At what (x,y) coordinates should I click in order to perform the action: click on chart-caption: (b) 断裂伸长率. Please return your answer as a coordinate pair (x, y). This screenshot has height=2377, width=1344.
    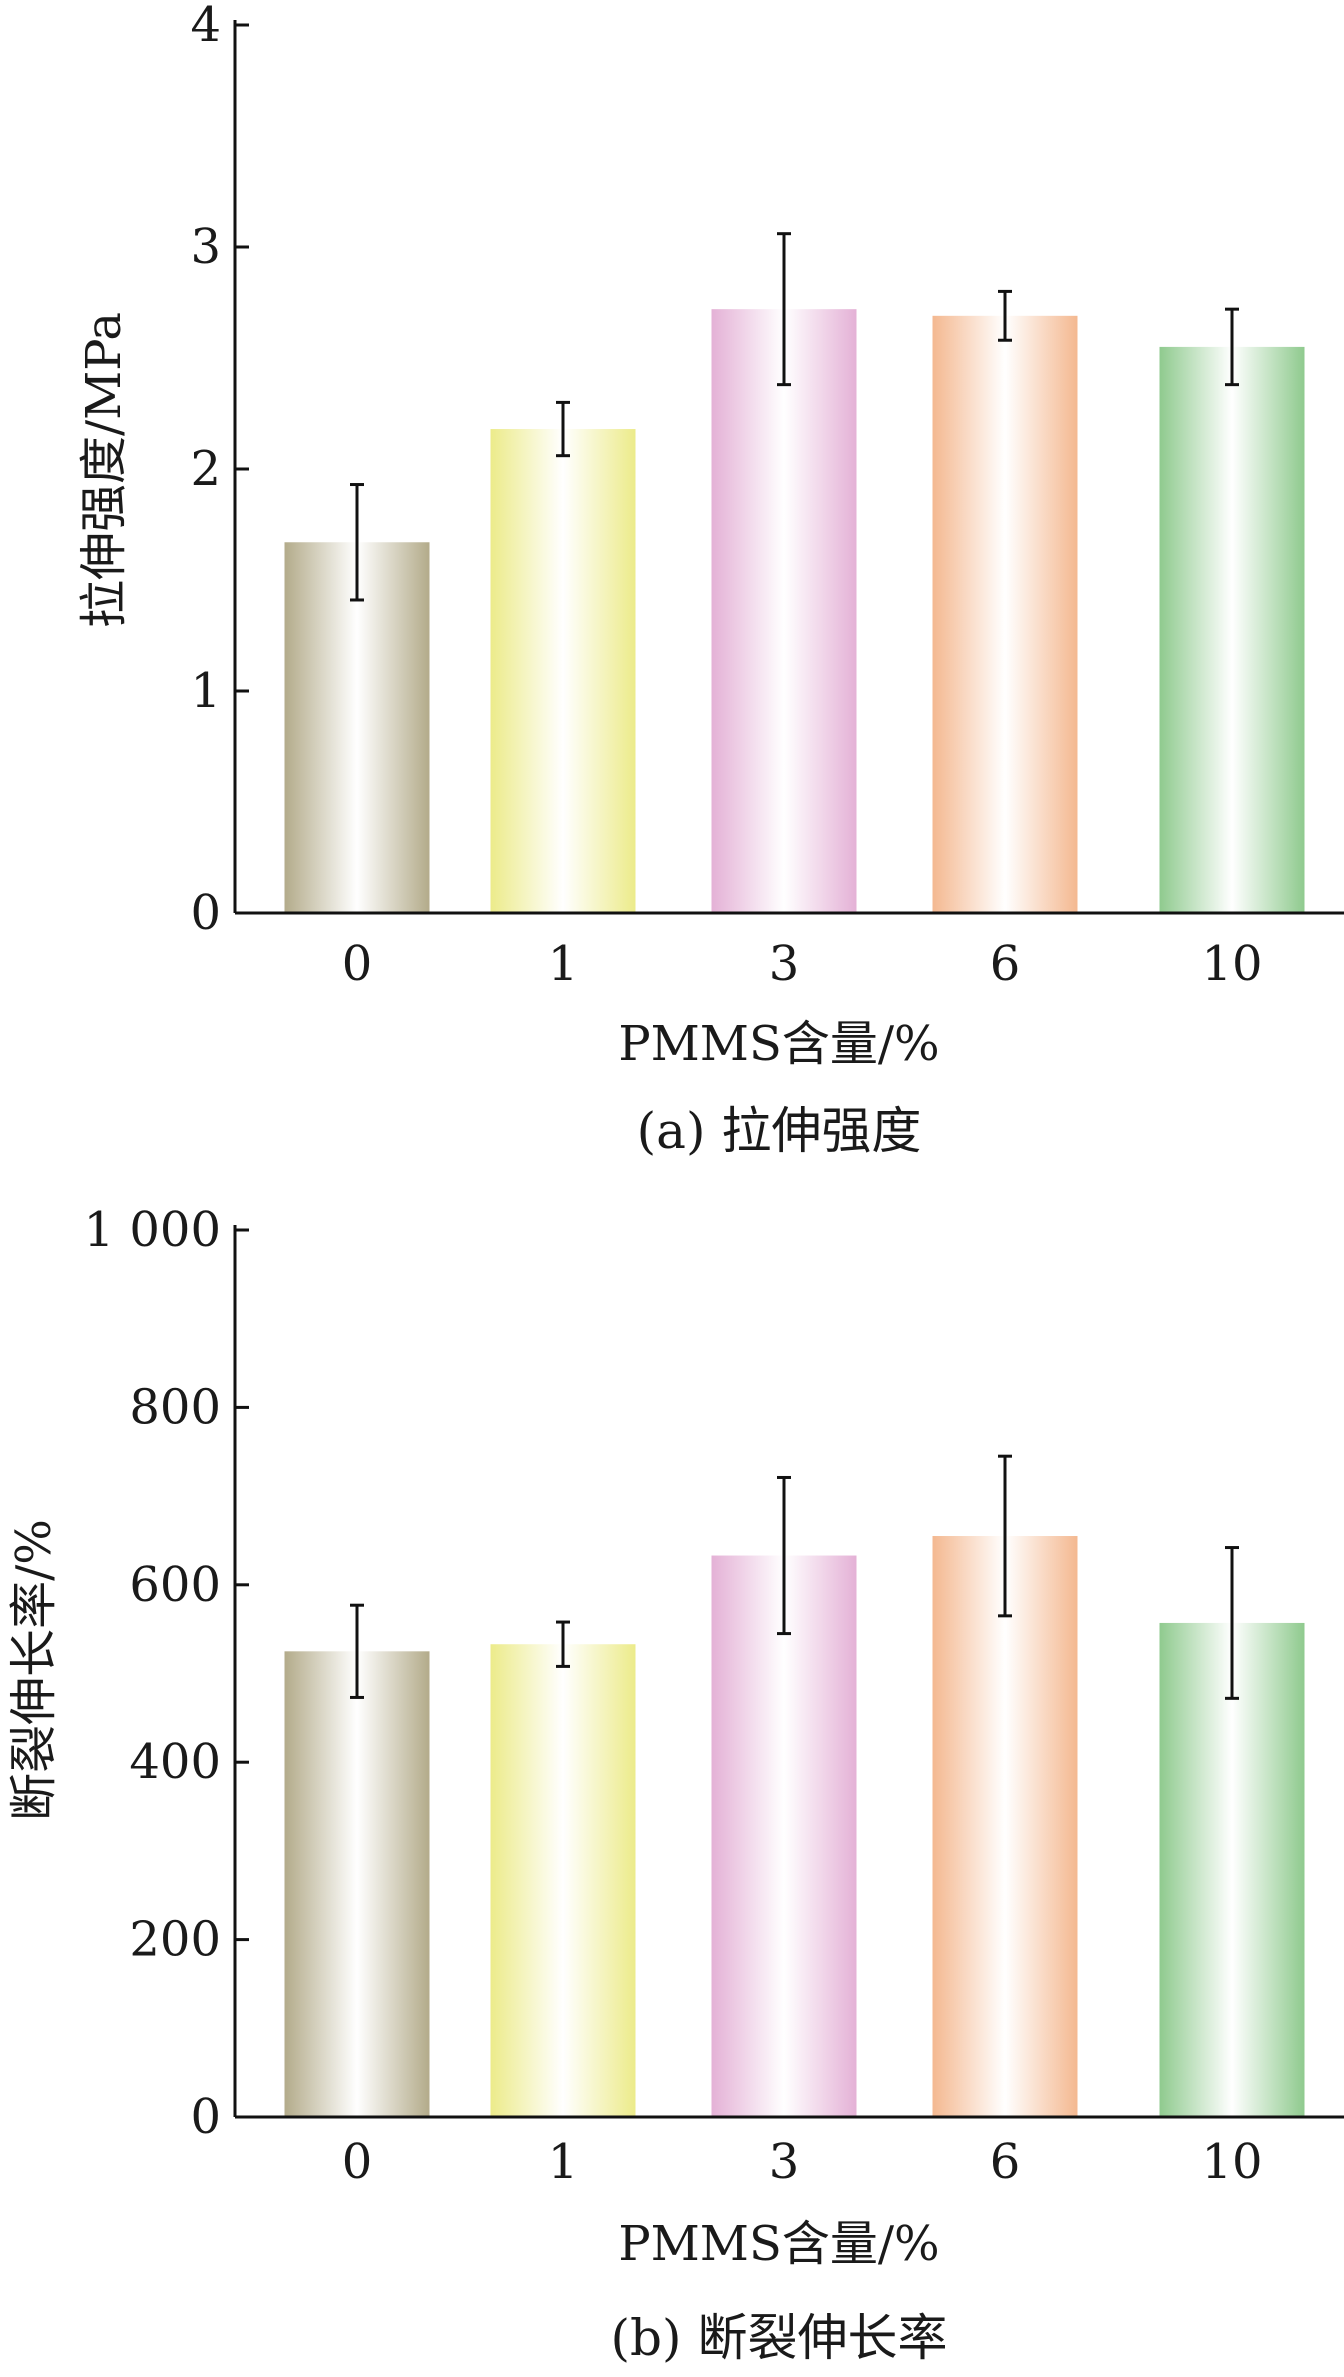
    Looking at the image, I should click on (779, 2338).